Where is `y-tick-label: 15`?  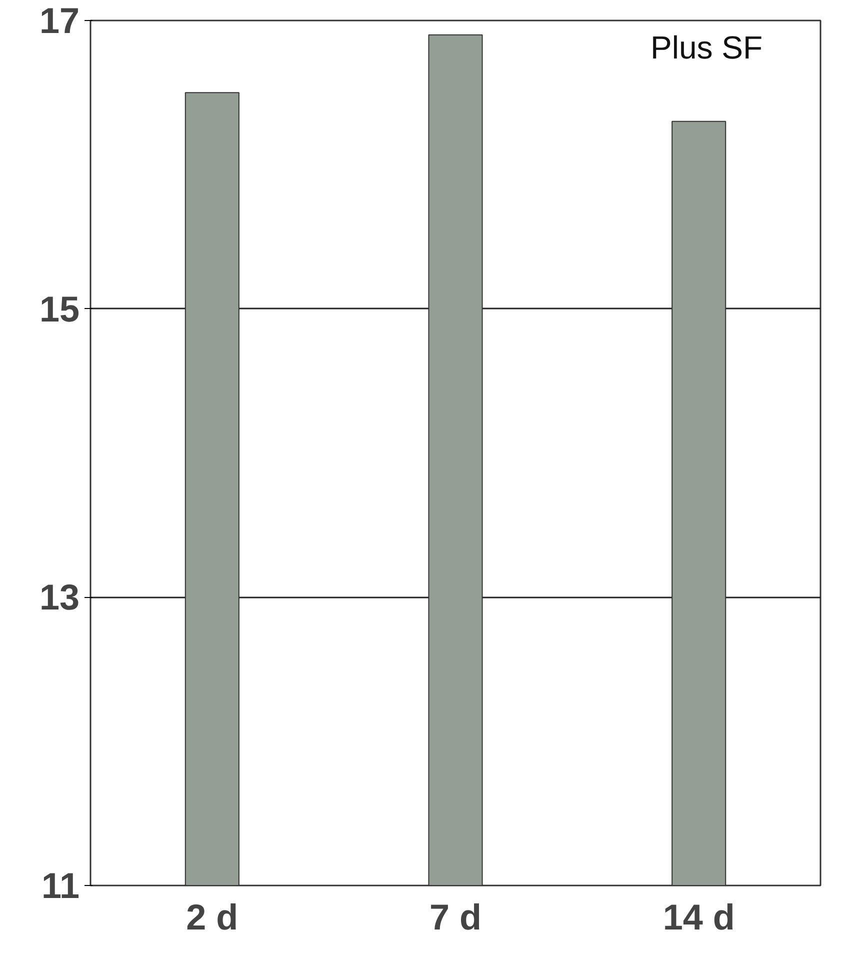 y-tick-label: 15 is located at coordinates (59, 309).